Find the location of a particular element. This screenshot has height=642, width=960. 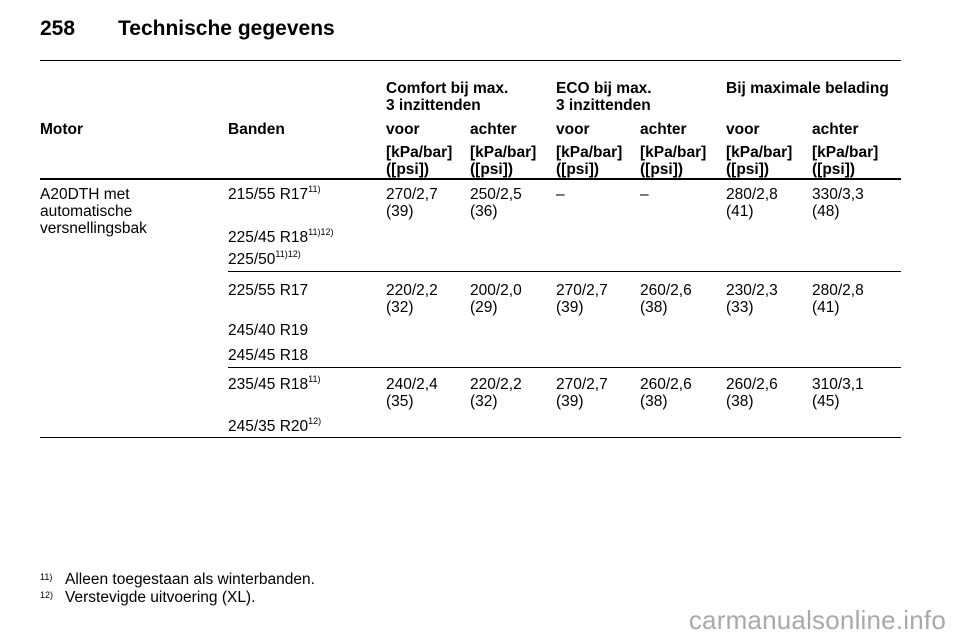

pressure-value: 330/3,3 (48) is located at coordinates (838, 203).